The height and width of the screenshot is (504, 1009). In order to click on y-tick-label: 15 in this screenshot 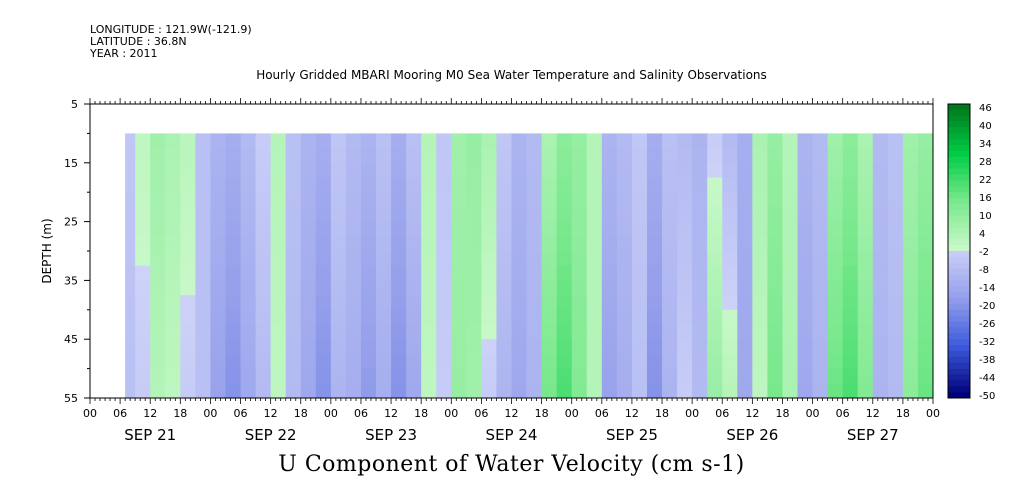, I will do `click(71, 163)`.